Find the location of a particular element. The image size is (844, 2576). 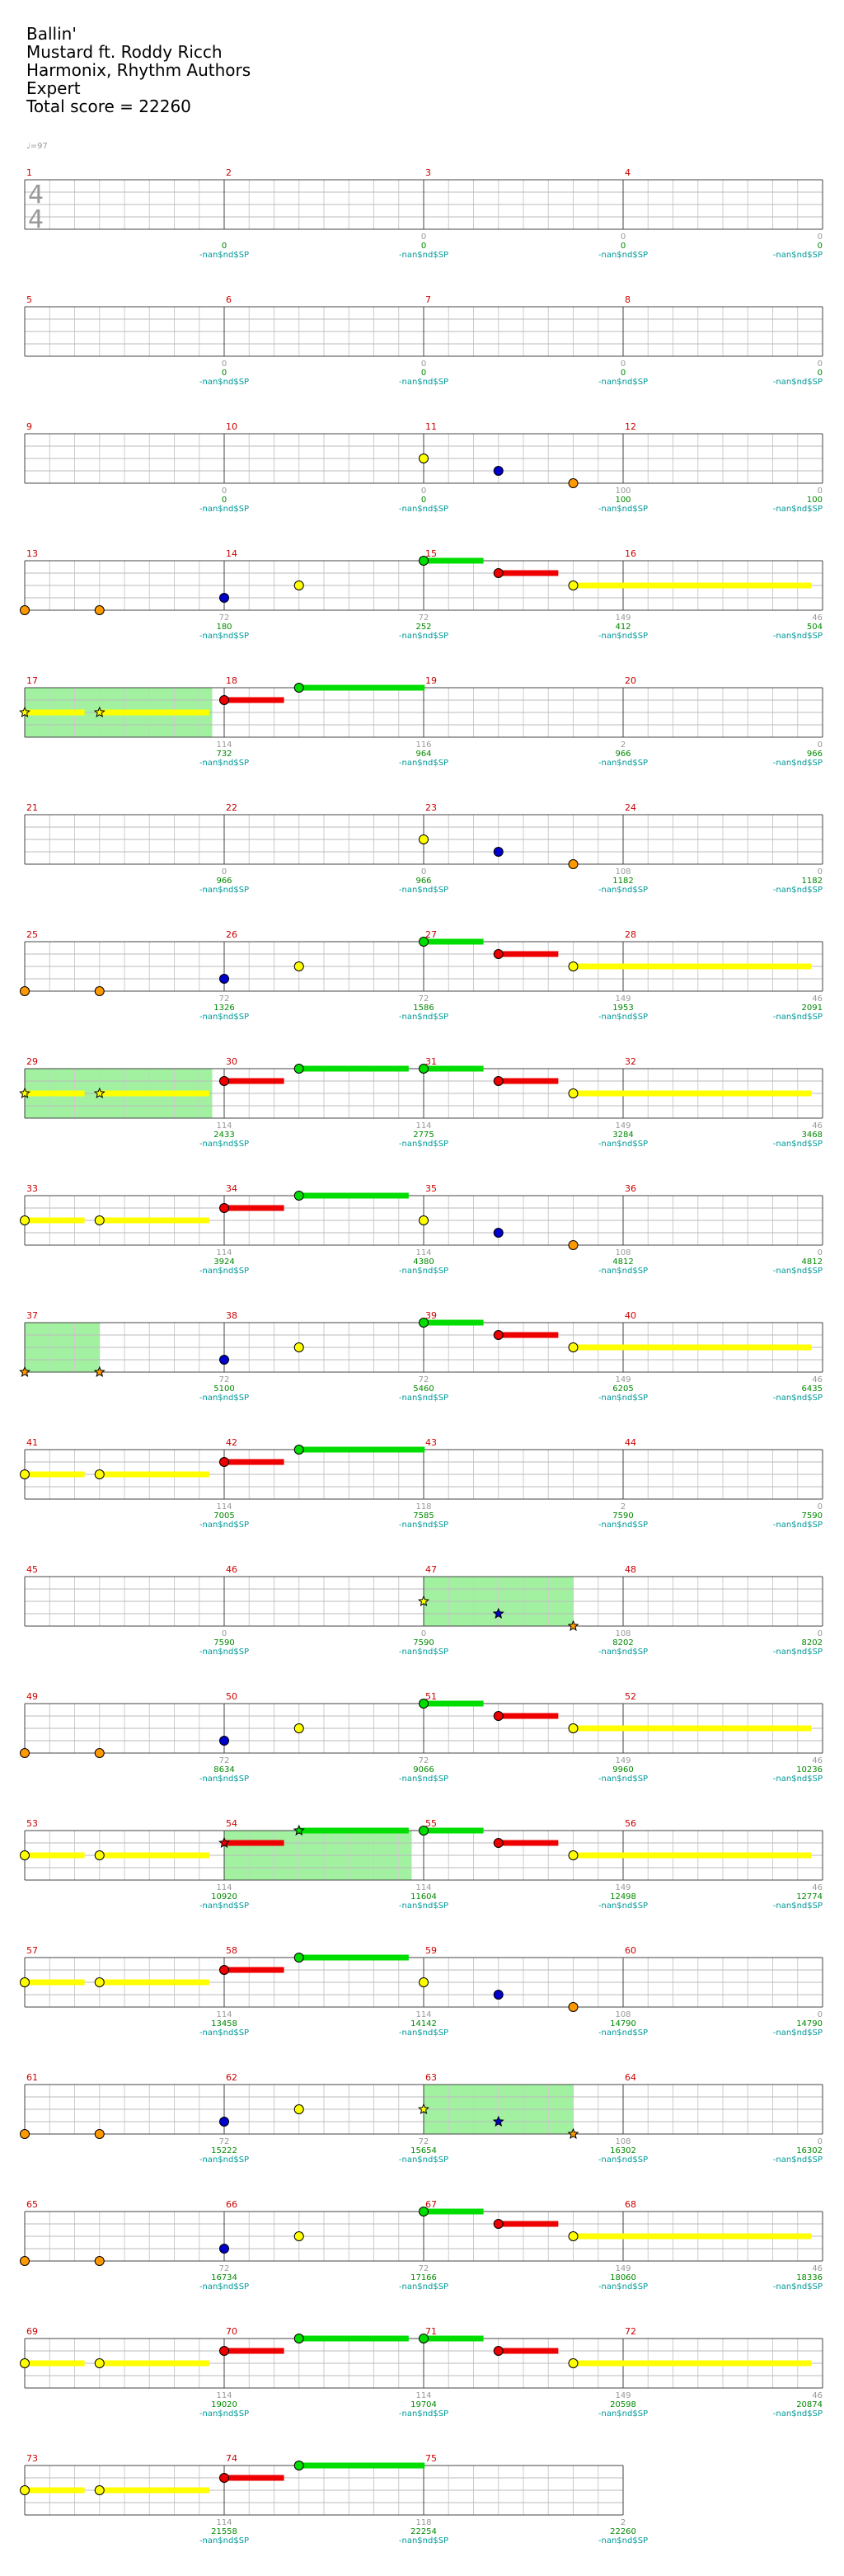

measure-number: 11 is located at coordinates (431, 426).